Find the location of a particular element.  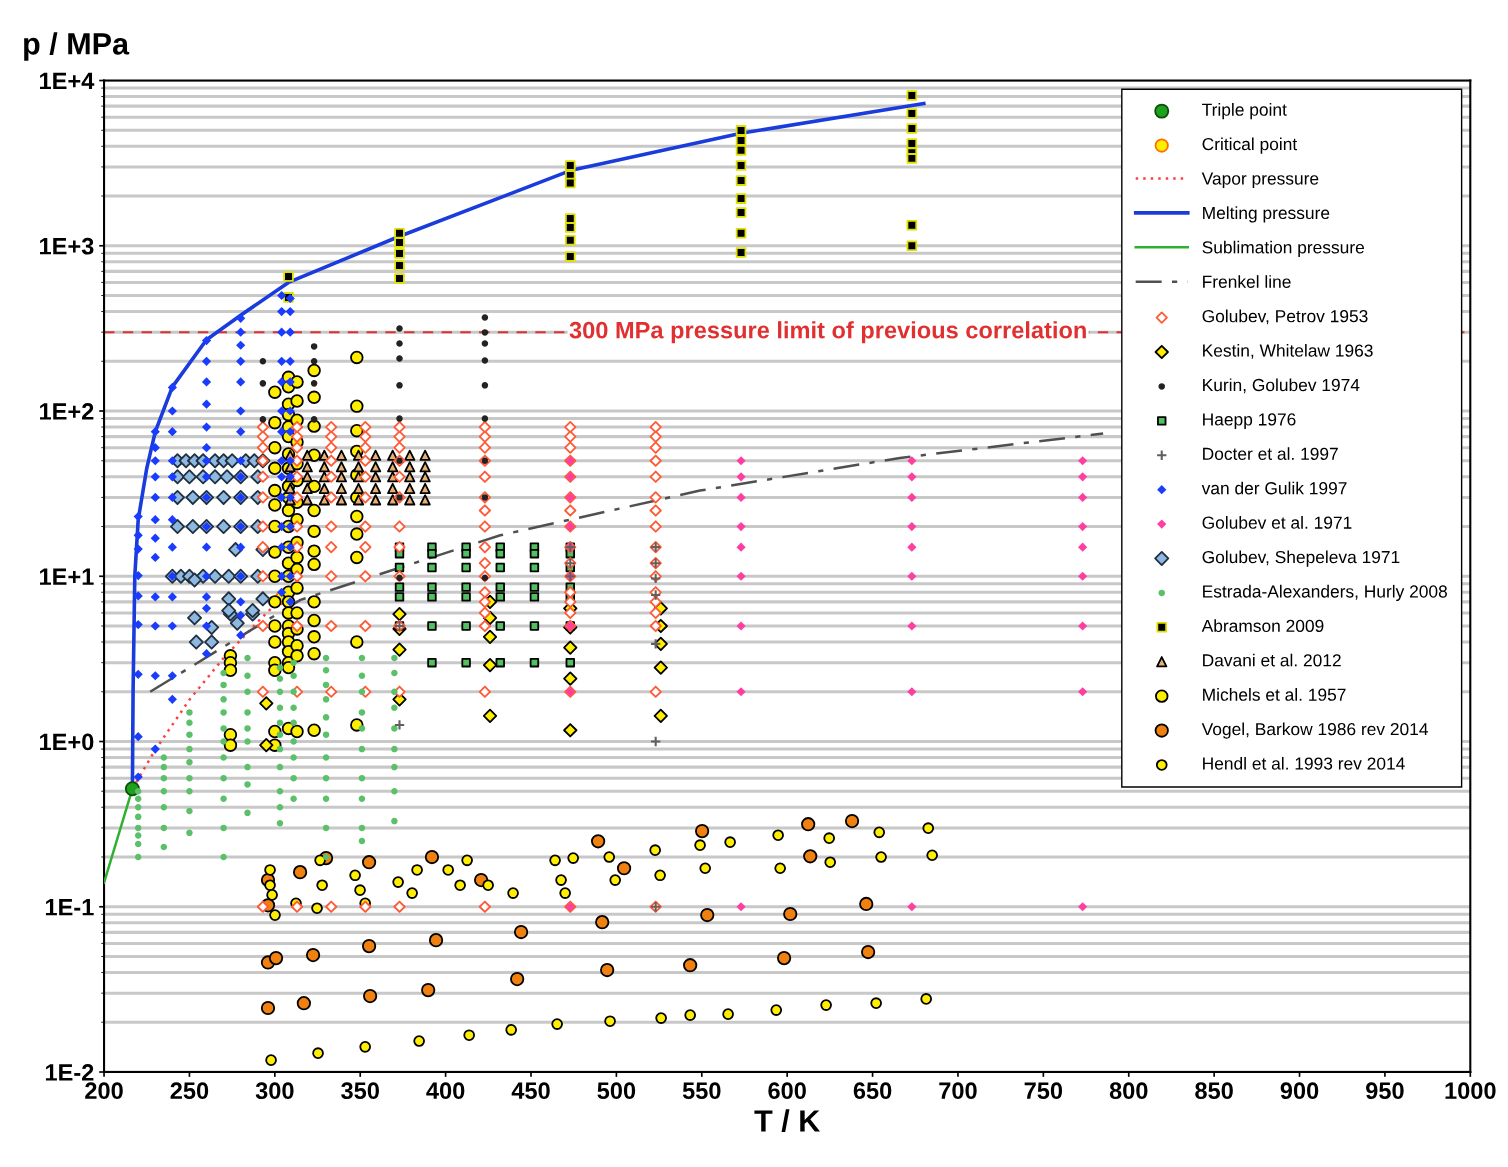

x-tick-label: 850 is located at coordinates (1214, 1091).